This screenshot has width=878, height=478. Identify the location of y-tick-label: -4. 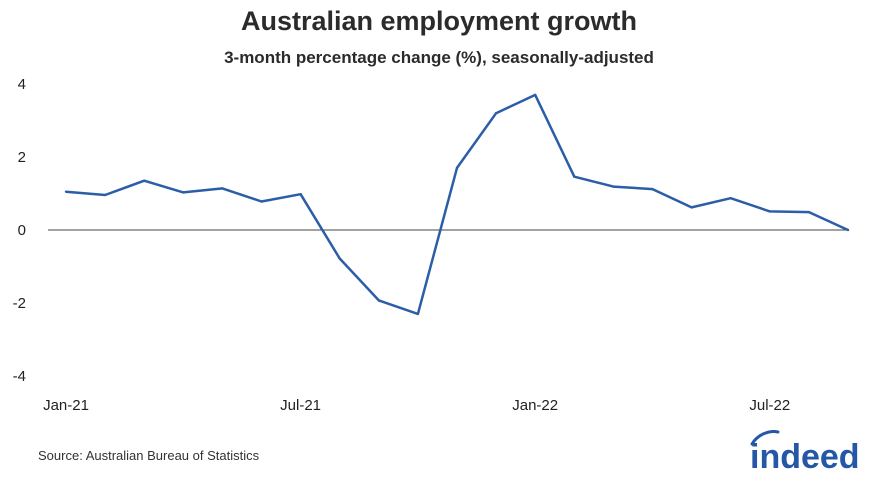
(19, 376).